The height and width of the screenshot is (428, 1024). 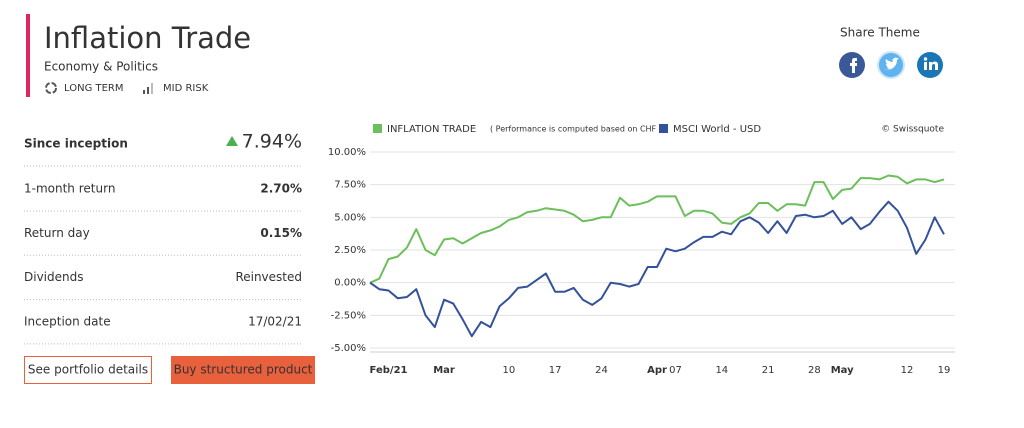 What do you see at coordinates (272, 142) in the screenshot?
I see `stat-value: 7.94%` at bounding box center [272, 142].